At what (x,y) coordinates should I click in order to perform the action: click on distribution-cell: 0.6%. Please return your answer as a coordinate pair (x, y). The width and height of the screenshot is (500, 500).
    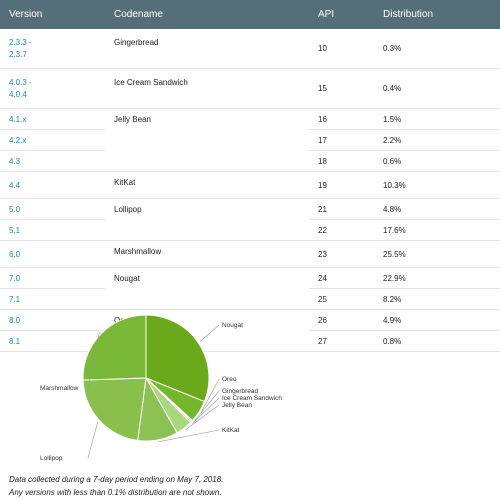
    Looking at the image, I should click on (437, 161).